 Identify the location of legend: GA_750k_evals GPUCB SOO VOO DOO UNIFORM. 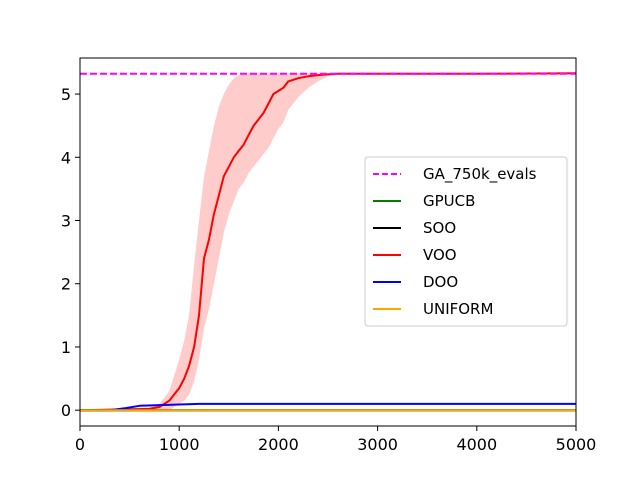
(466, 241).